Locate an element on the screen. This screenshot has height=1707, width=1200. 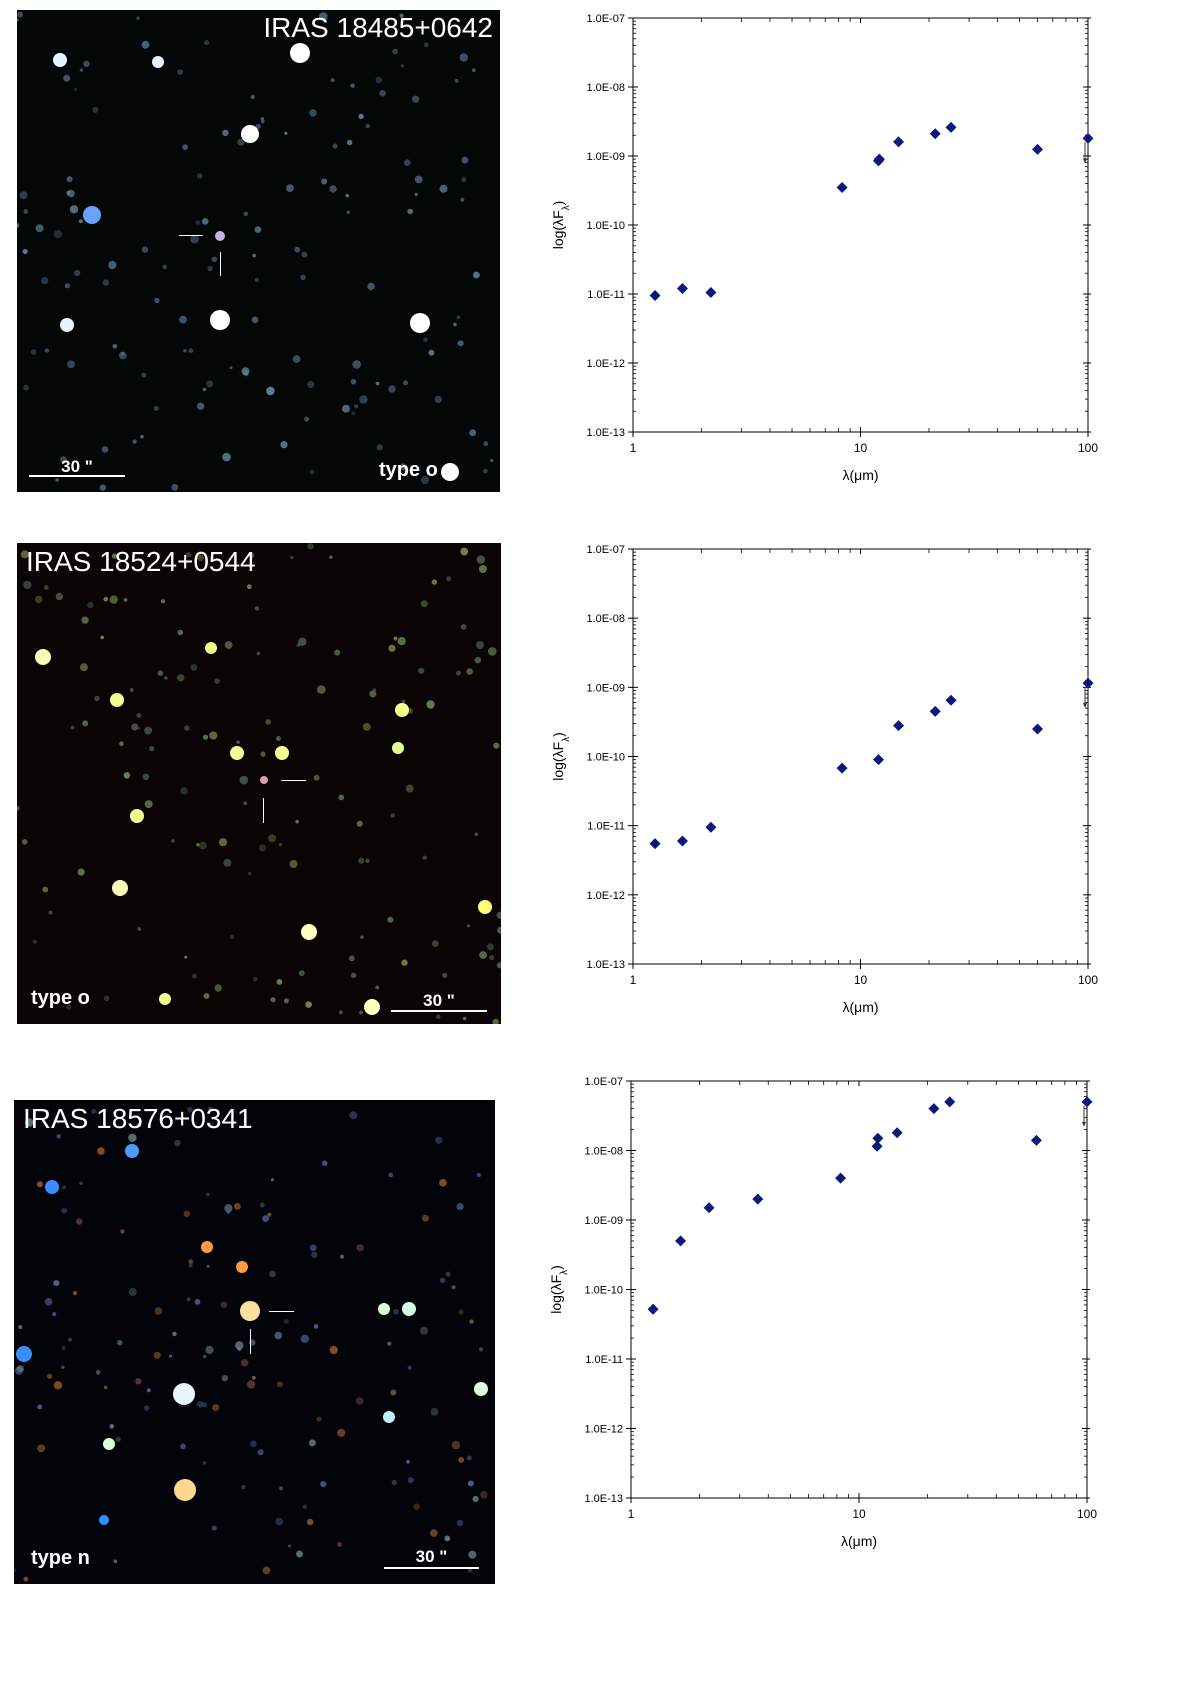
plot-frame is located at coordinates (859, 1289).